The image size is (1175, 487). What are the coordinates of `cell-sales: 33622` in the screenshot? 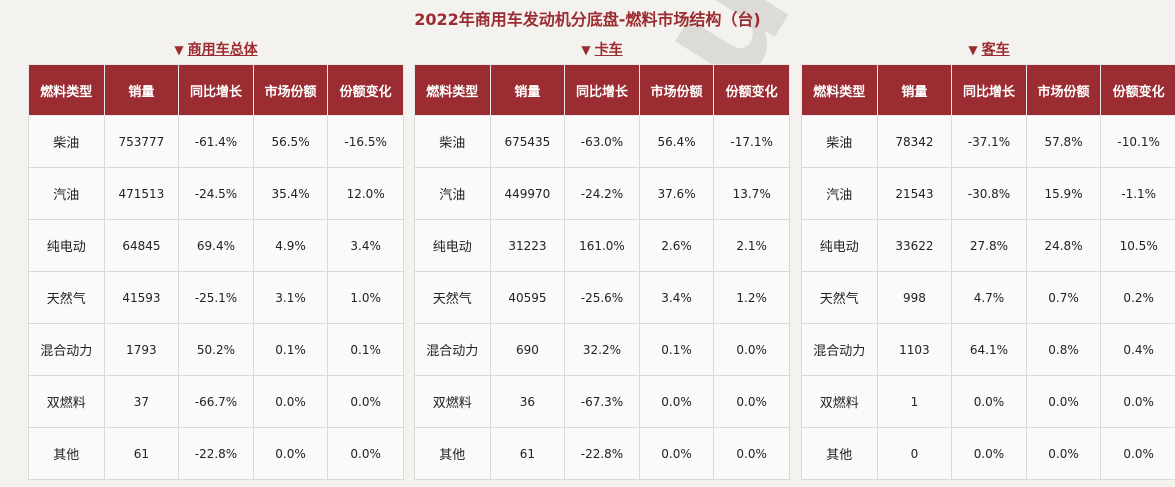 It's located at (914, 245).